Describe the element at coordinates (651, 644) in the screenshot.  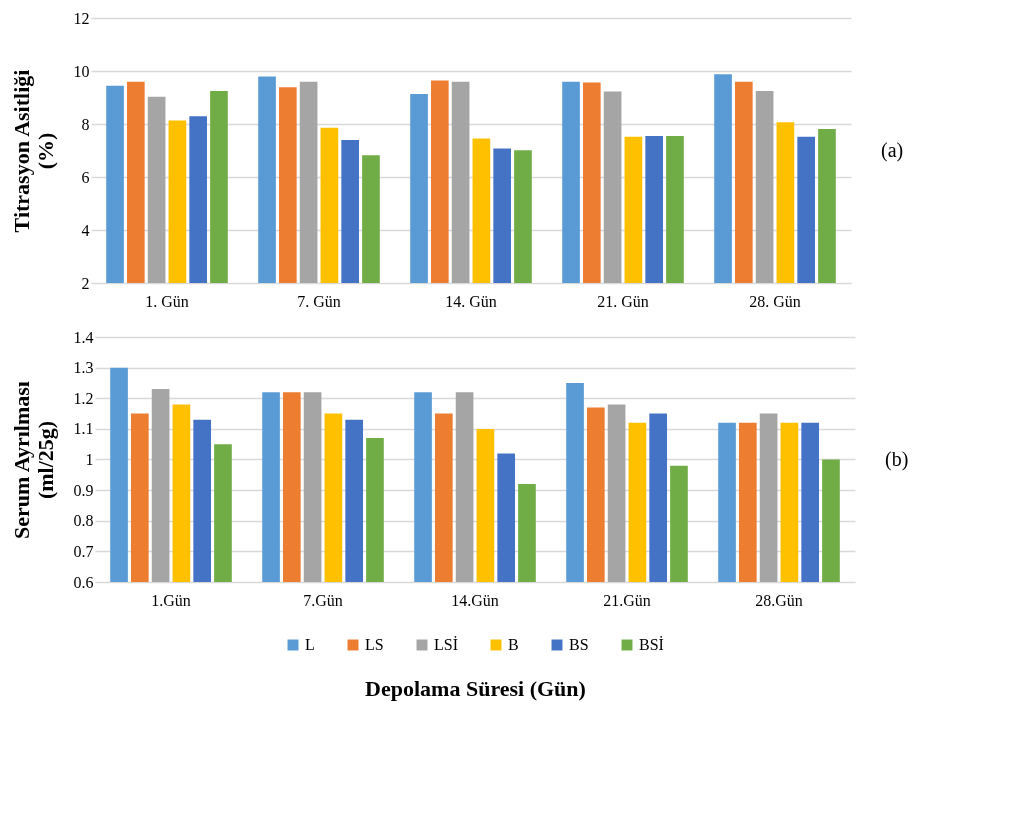
I see `legend-label: BSİ` at that location.